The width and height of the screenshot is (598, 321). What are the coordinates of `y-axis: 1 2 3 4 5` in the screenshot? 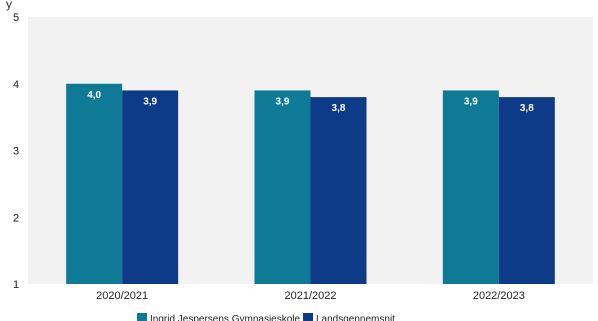 It's located at (16, 151).